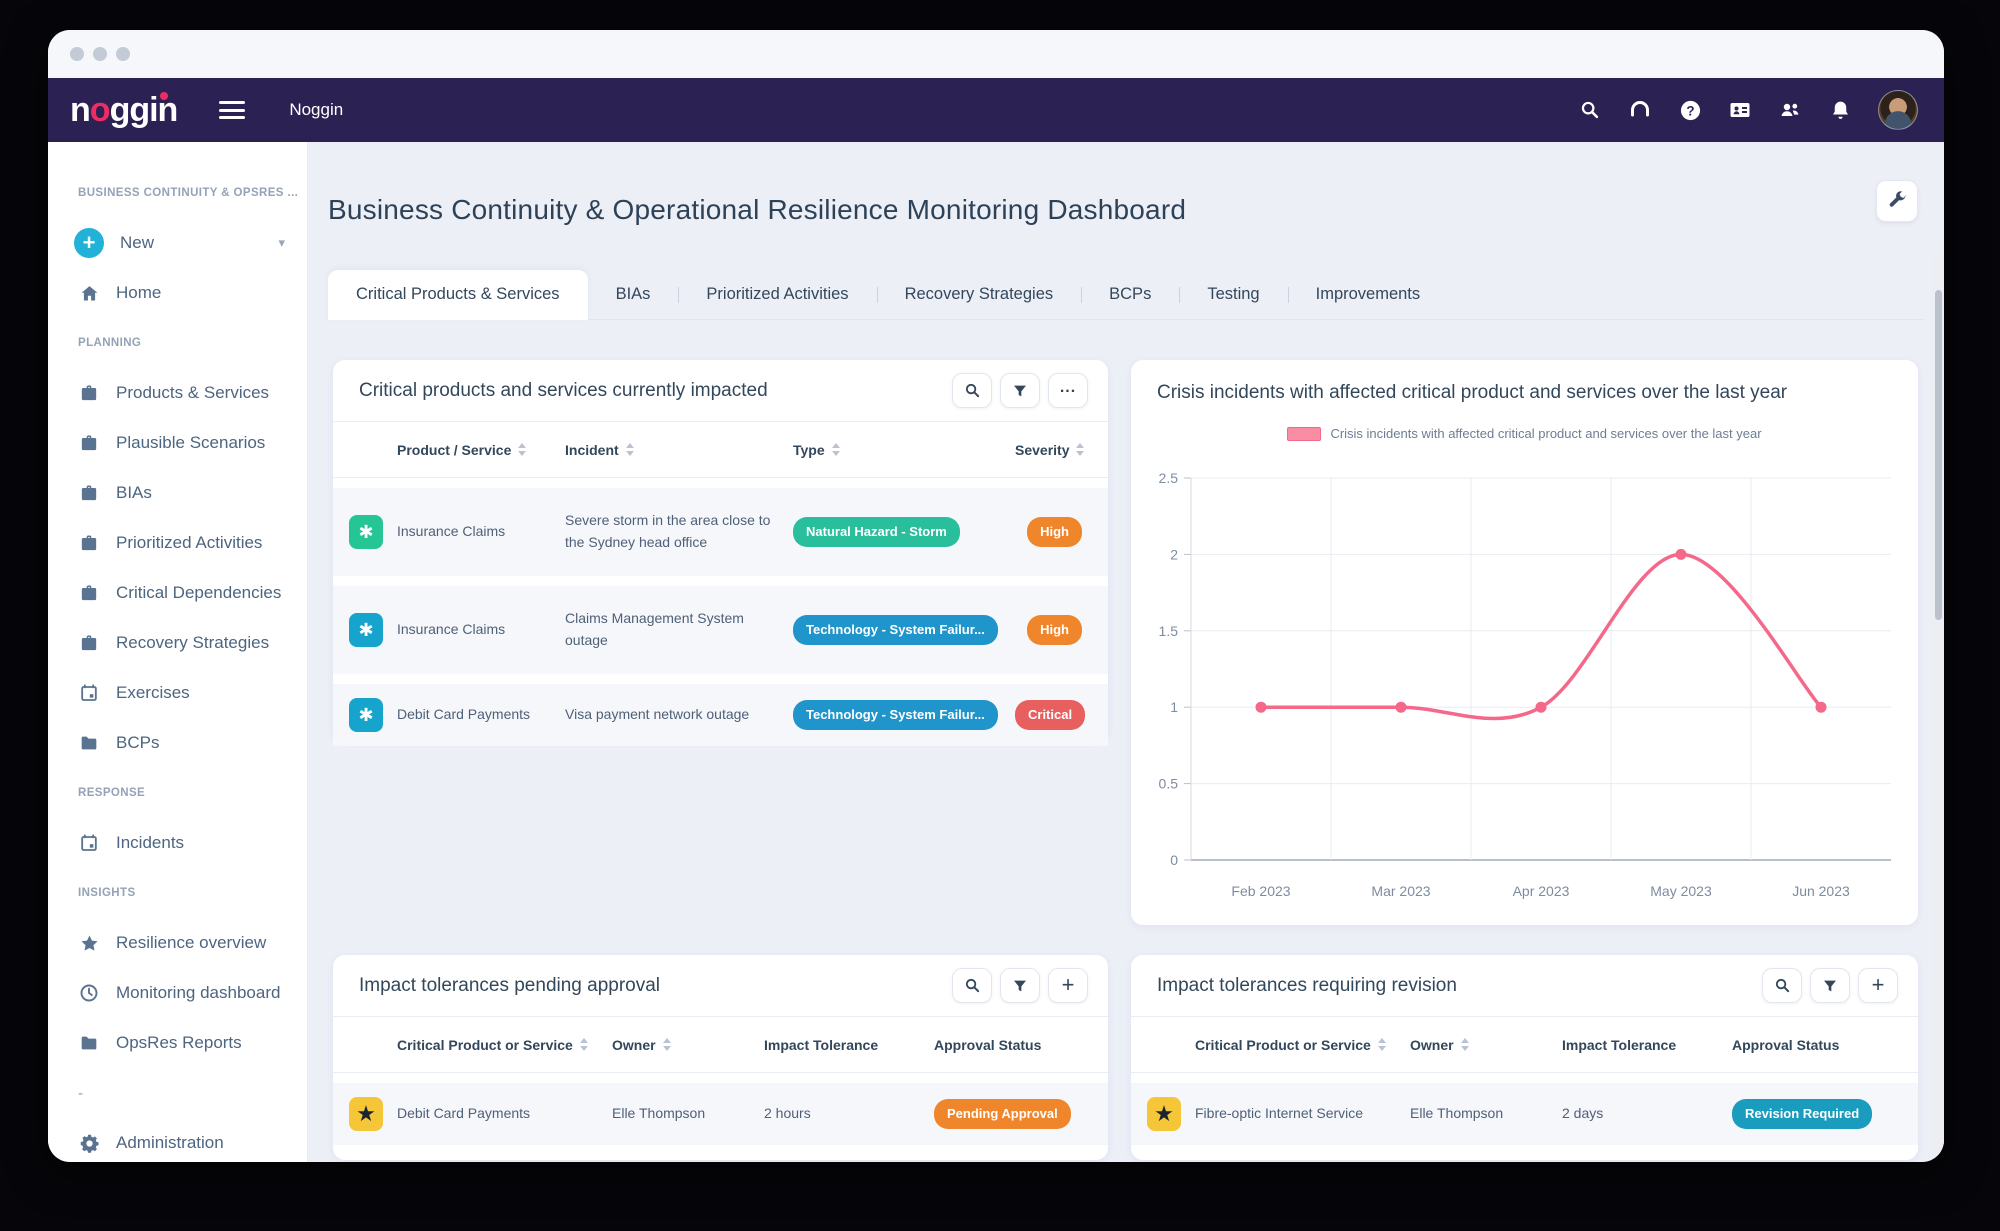  Describe the element at coordinates (1169, 631) in the screenshot. I see `svg-text: 1.5` at that location.